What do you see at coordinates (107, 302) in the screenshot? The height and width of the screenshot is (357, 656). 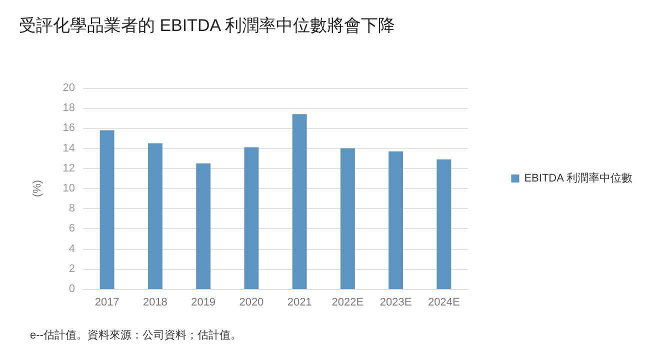 I see `x-tick-label: 2017` at bounding box center [107, 302].